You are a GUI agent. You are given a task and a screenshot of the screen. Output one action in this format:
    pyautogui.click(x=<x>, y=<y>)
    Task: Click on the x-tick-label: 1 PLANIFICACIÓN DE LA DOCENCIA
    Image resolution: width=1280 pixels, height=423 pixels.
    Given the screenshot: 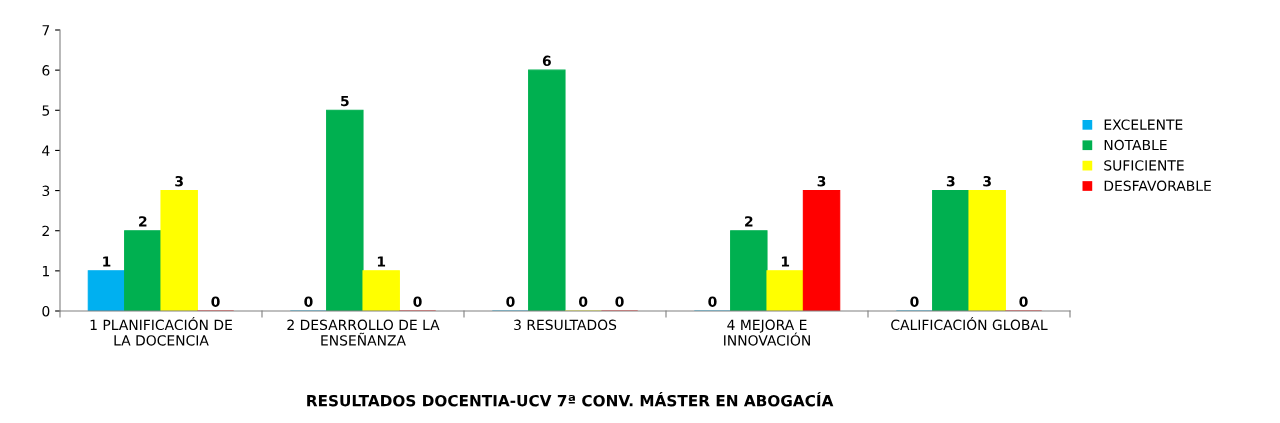 What is the action you would take?
    pyautogui.click(x=161, y=331)
    